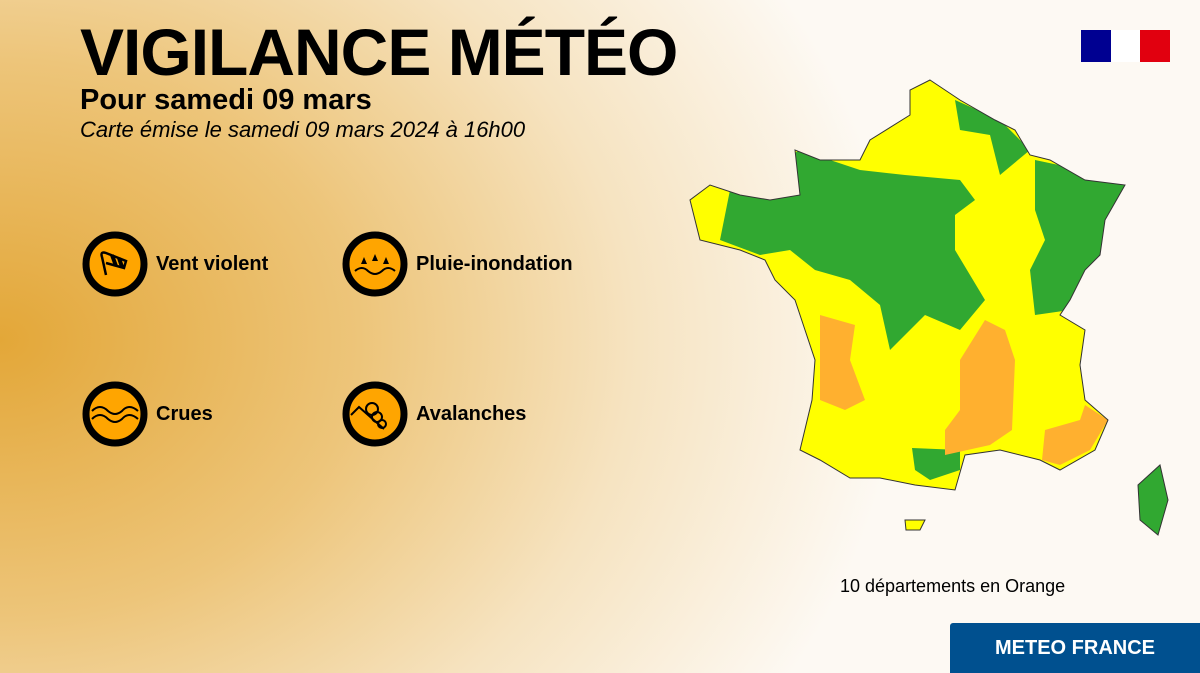 Image resolution: width=1200 pixels, height=673 pixels. I want to click on hazard-label: Vent violent, so click(212, 263).